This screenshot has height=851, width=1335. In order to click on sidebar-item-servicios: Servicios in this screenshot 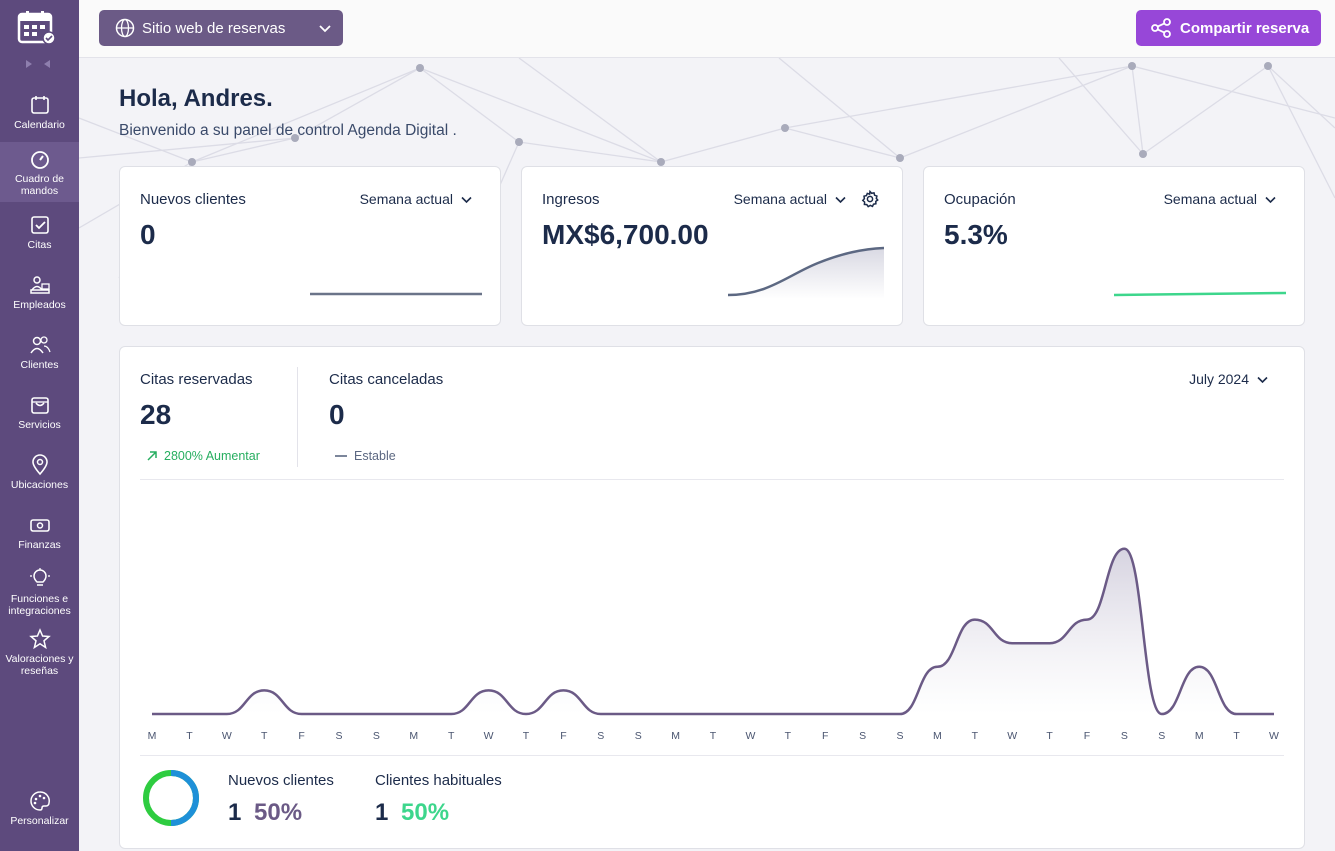, I will do `click(39, 414)`.